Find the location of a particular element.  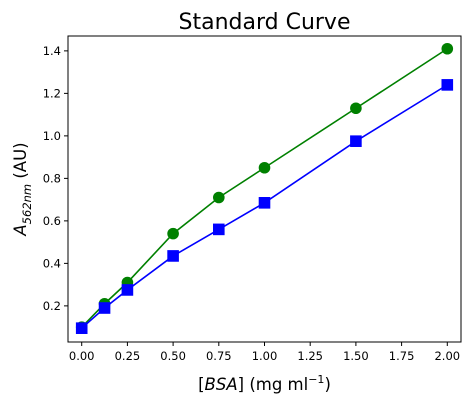

y-tick-label: 0.2 is located at coordinates (52, 306).